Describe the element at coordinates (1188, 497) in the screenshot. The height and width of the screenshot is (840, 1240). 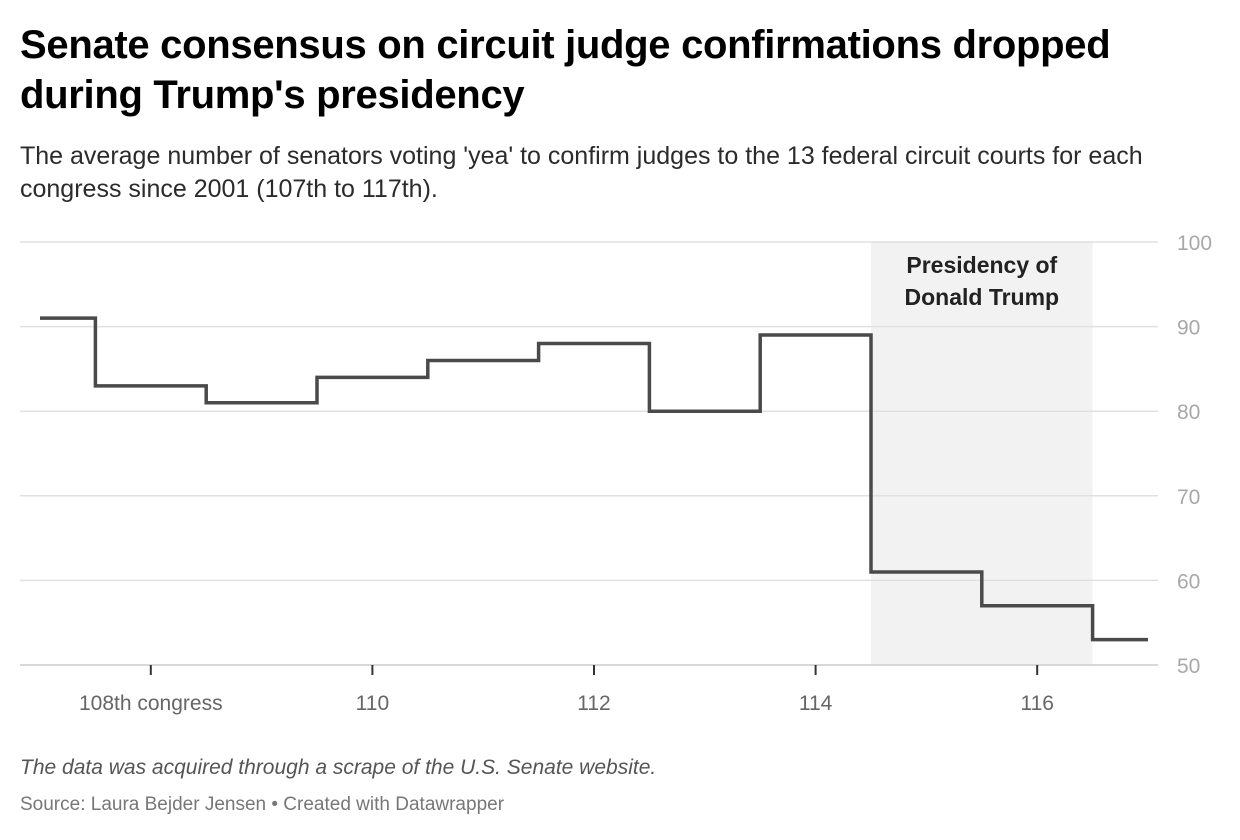
I see `y-tick-label: 70` at that location.